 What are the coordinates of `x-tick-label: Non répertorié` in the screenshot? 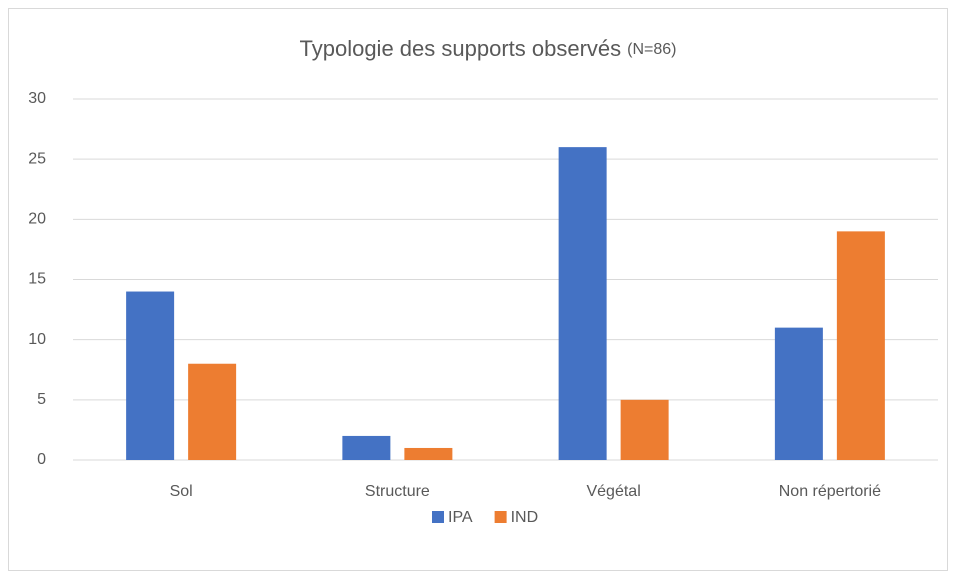 It's located at (830, 491).